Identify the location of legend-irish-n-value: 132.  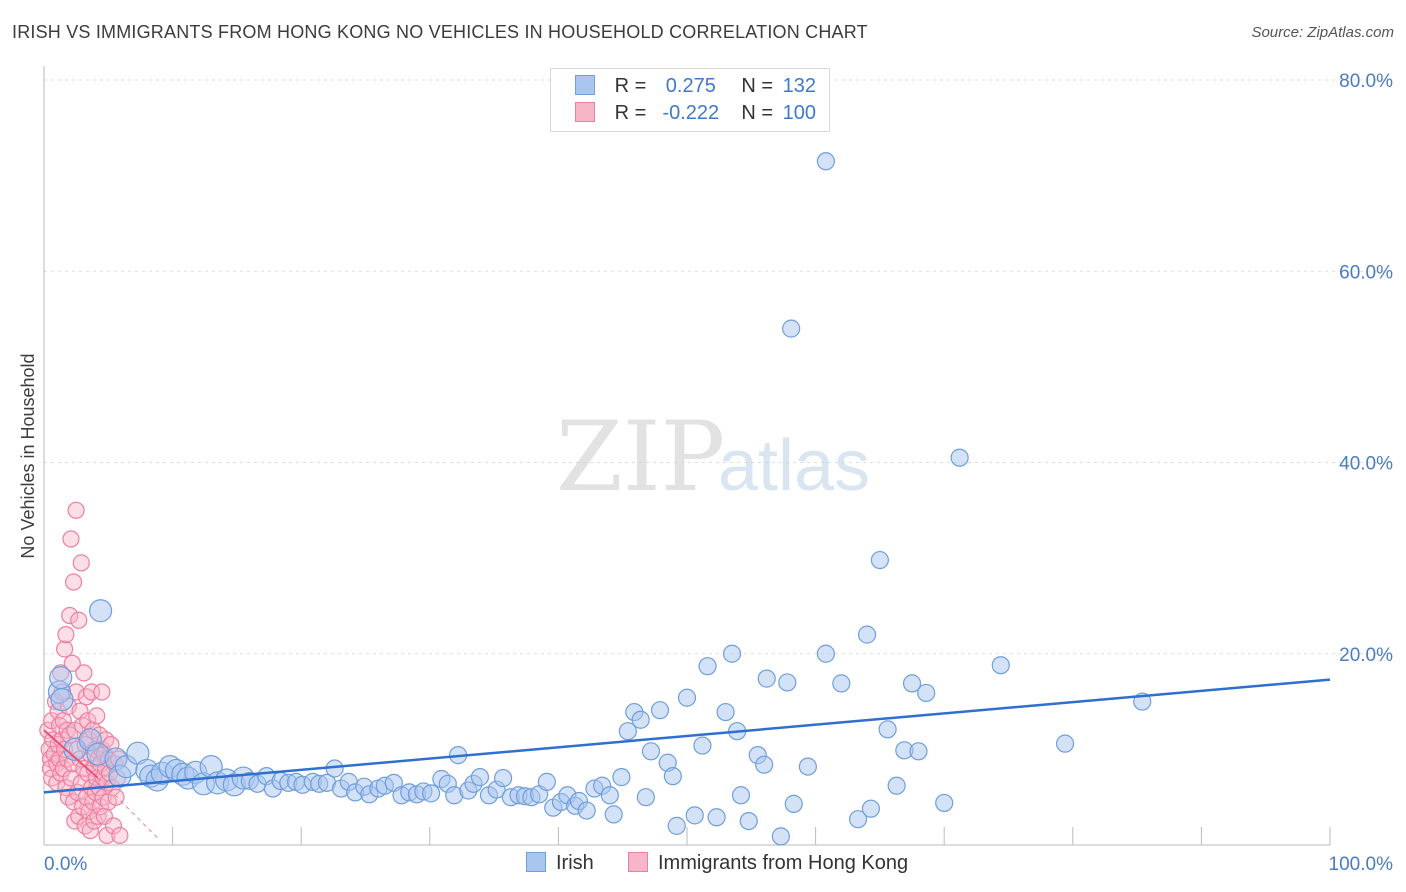
(799, 86).